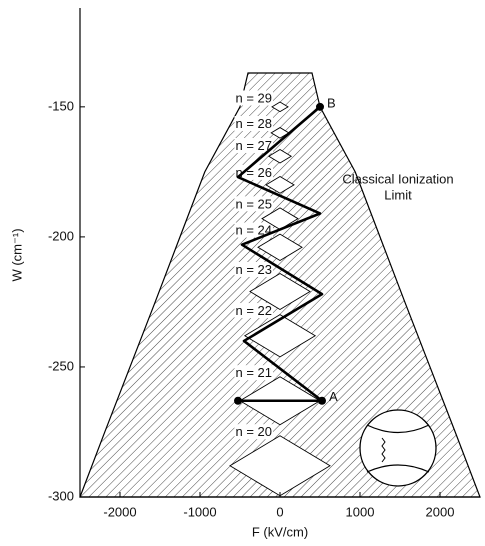 Image resolution: width=485 pixels, height=546 pixels. I want to click on level-label: n = 27, so click(253, 145).